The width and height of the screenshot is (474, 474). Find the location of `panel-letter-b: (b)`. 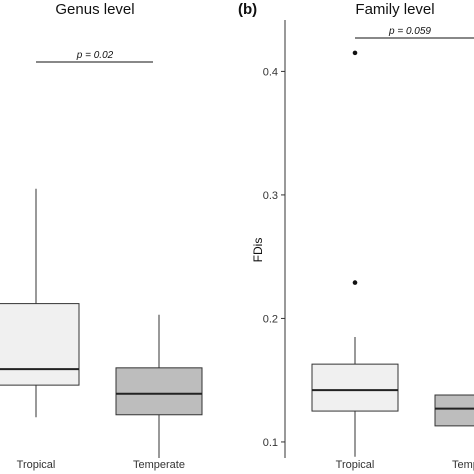

panel-letter-b: (b) is located at coordinates (247, 9).